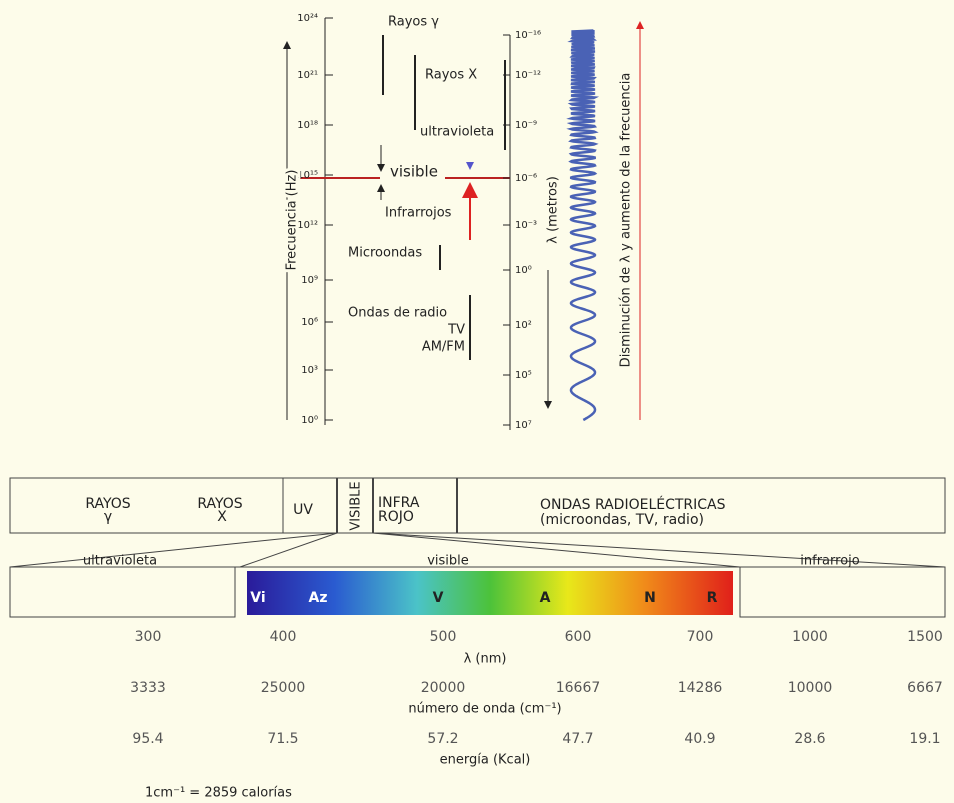 Image resolution: width=954 pixels, height=803 pixels. I want to click on region-label: AM/FM, so click(443, 347).